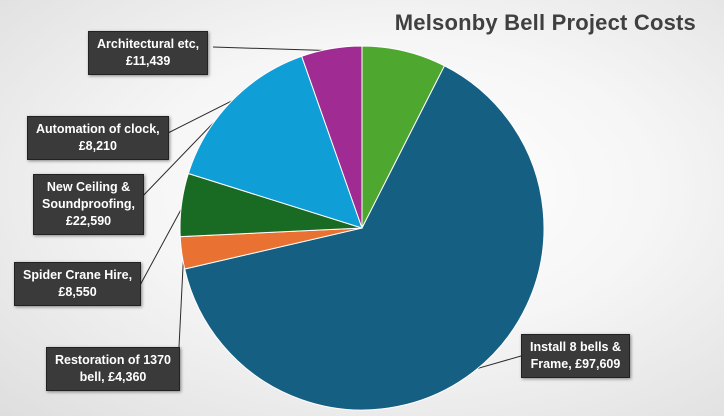 The width and height of the screenshot is (724, 416). I want to click on data-label-new-ceiling-soundproofing: New Ceiling & Soundproofing, £22,590, so click(89, 204).